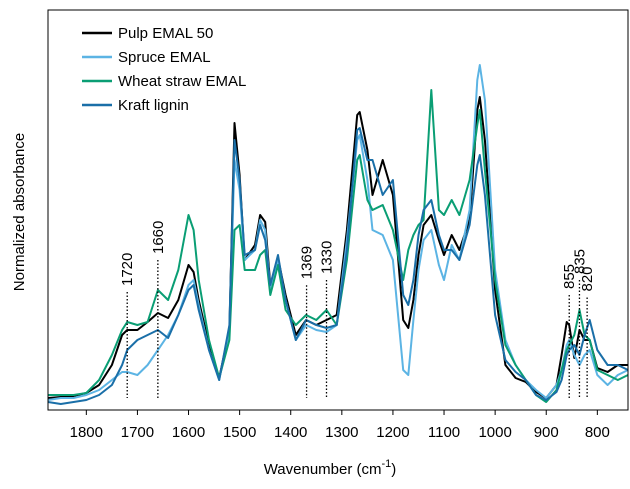 The height and width of the screenshot is (489, 630). I want to click on x-tick-label: 1500, so click(239, 432).